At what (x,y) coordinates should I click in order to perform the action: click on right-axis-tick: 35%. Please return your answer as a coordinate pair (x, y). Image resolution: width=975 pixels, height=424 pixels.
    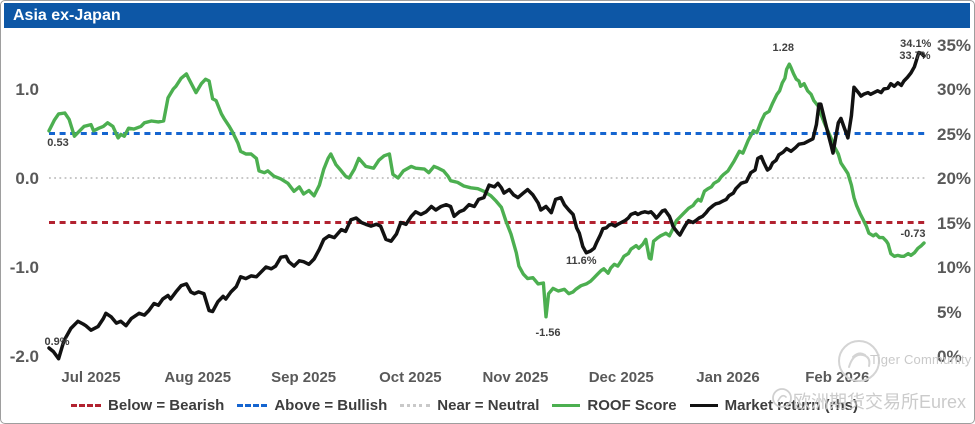
    Looking at the image, I should click on (954, 45).